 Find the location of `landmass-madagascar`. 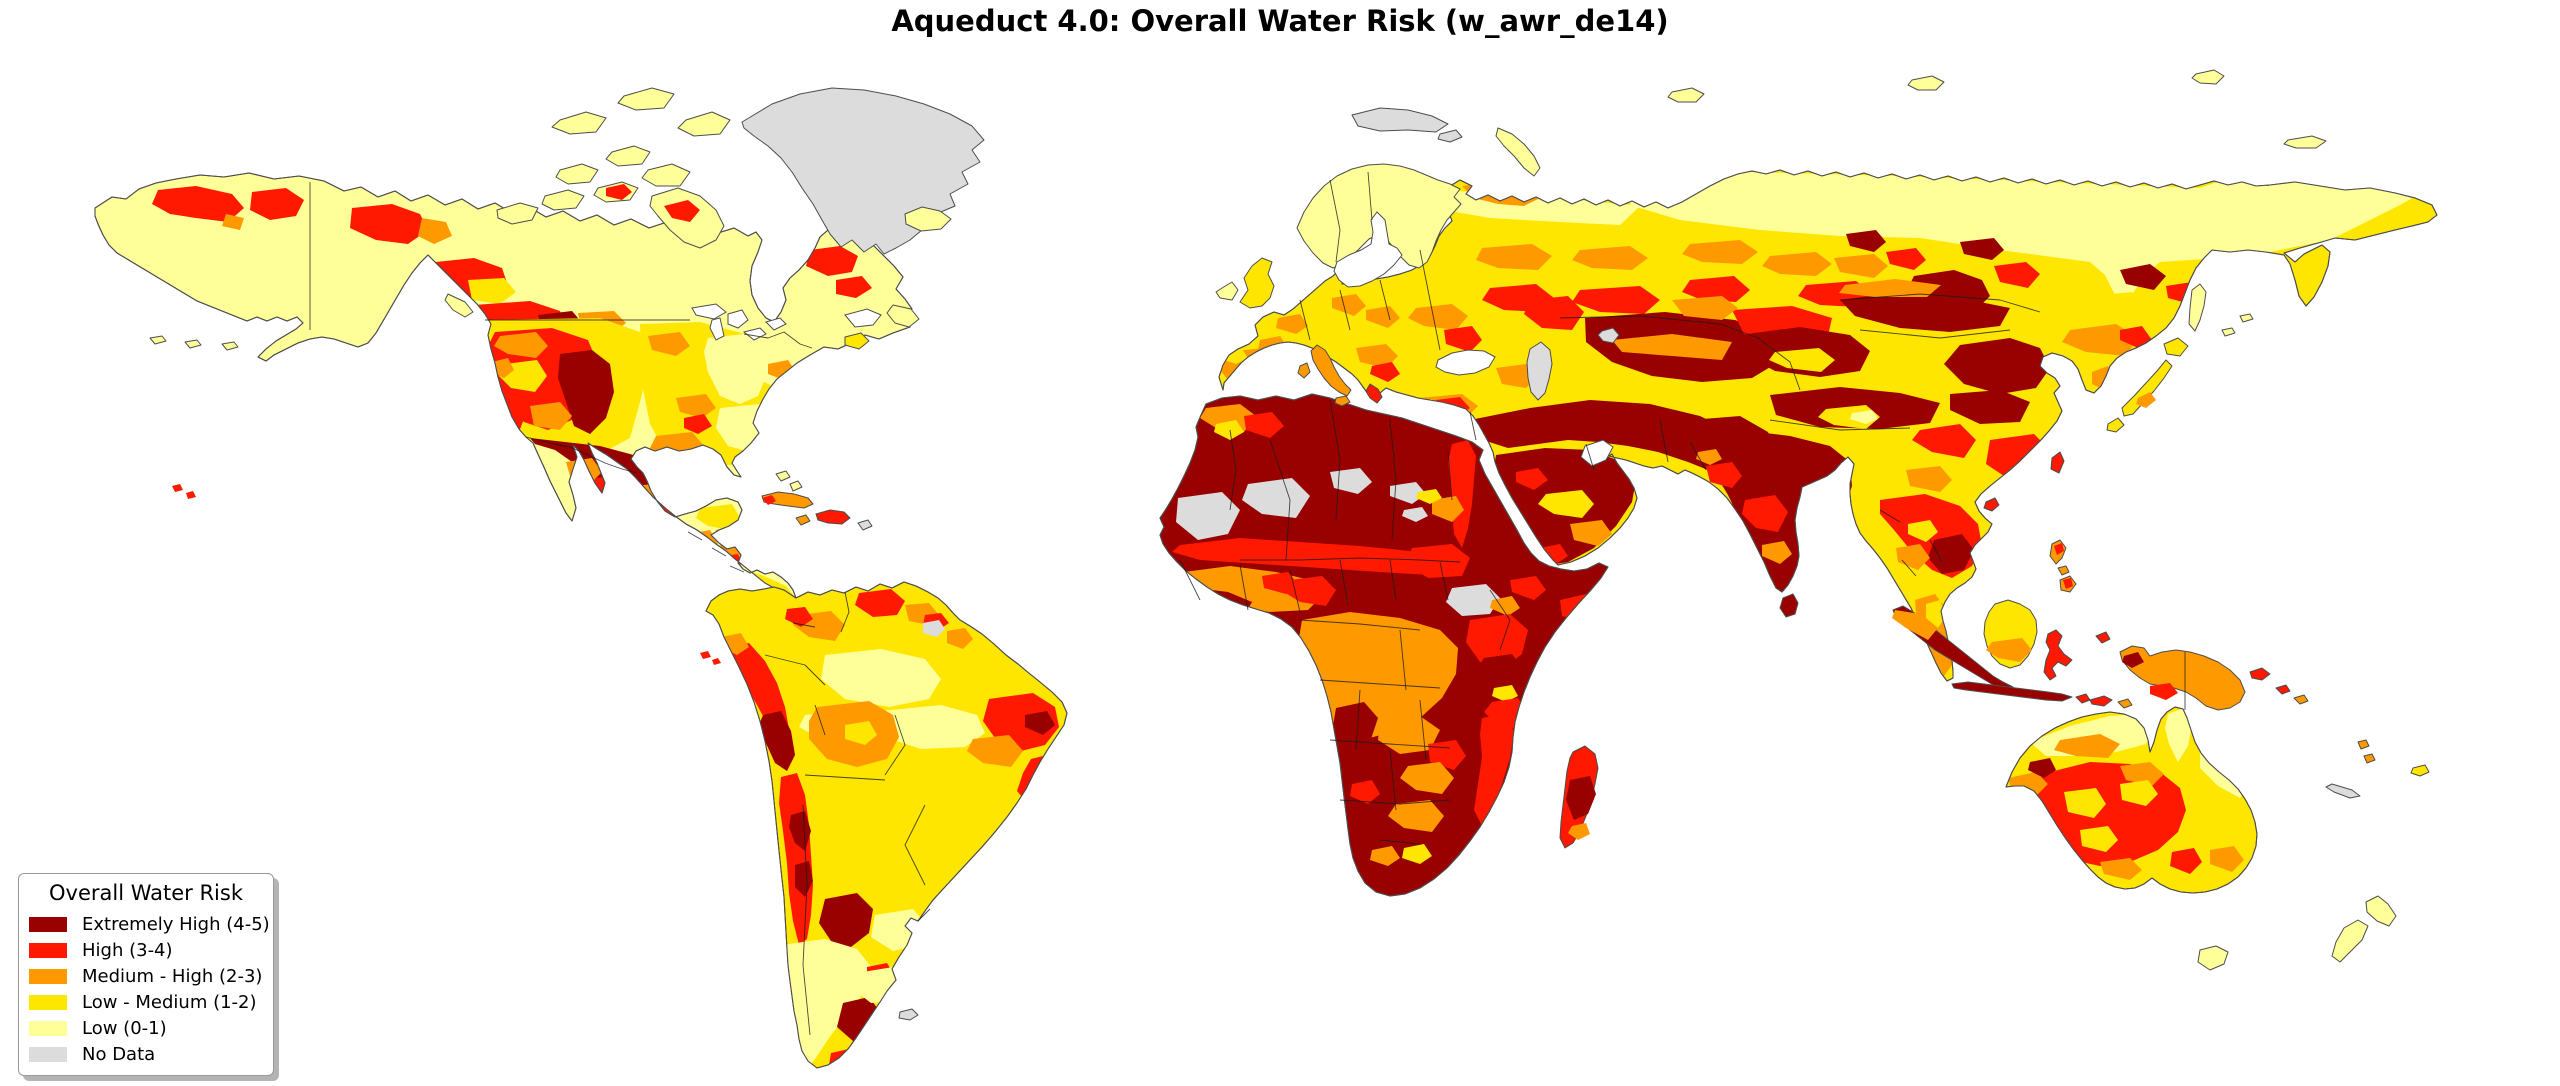

landmass-madagascar is located at coordinates (1579, 797).